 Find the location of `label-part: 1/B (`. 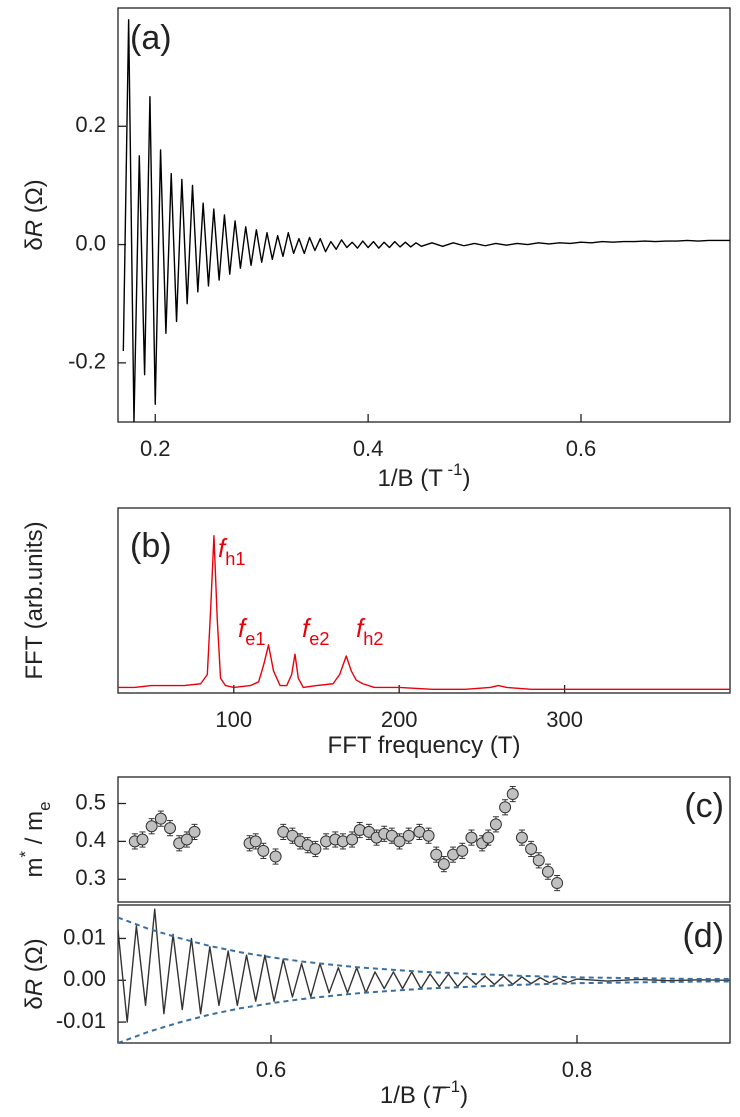

label-part: 1/B ( is located at coordinates (405, 1095).